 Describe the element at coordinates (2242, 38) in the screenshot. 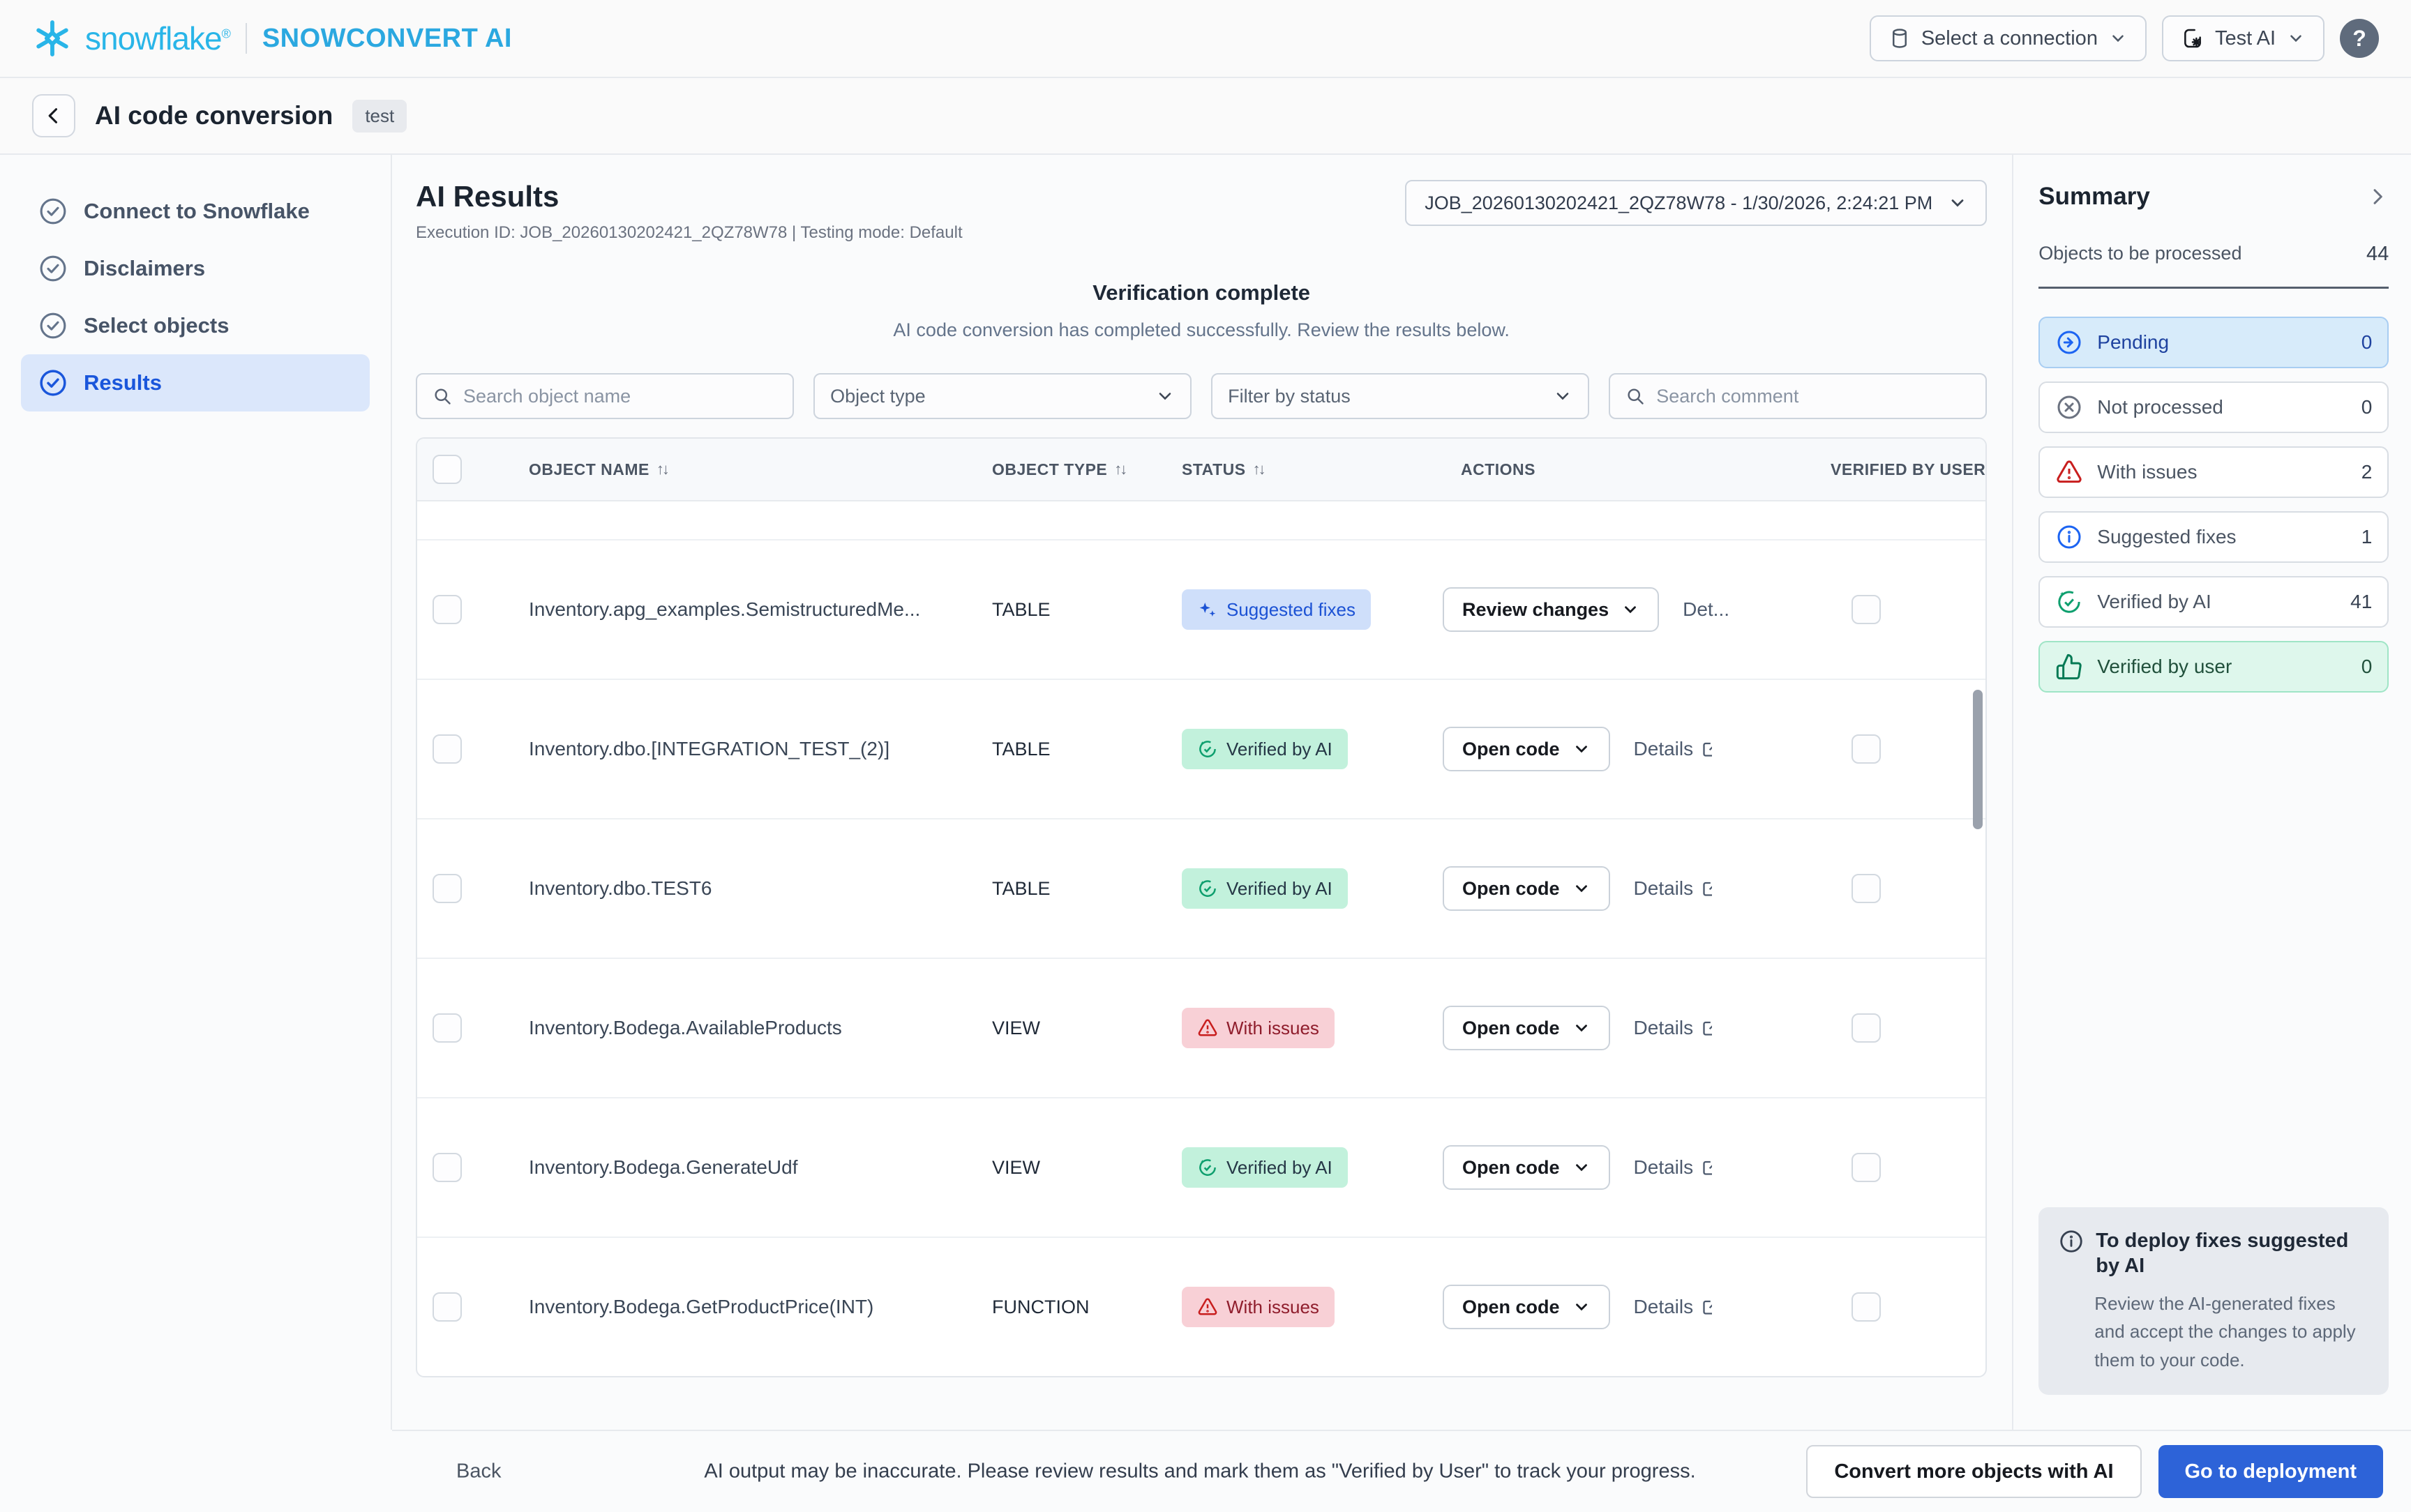

I see `test-ai-button: Test AI` at that location.